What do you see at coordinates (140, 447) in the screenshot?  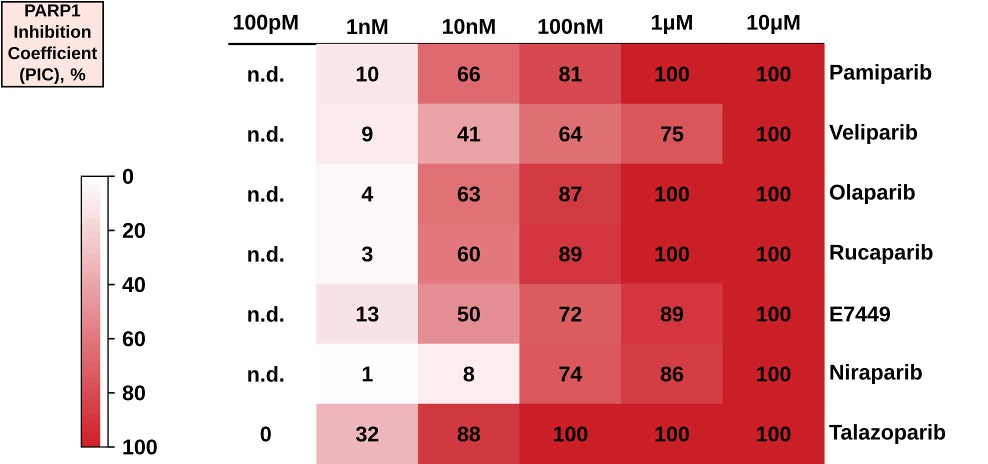 I see `color-bar-label: 100` at bounding box center [140, 447].